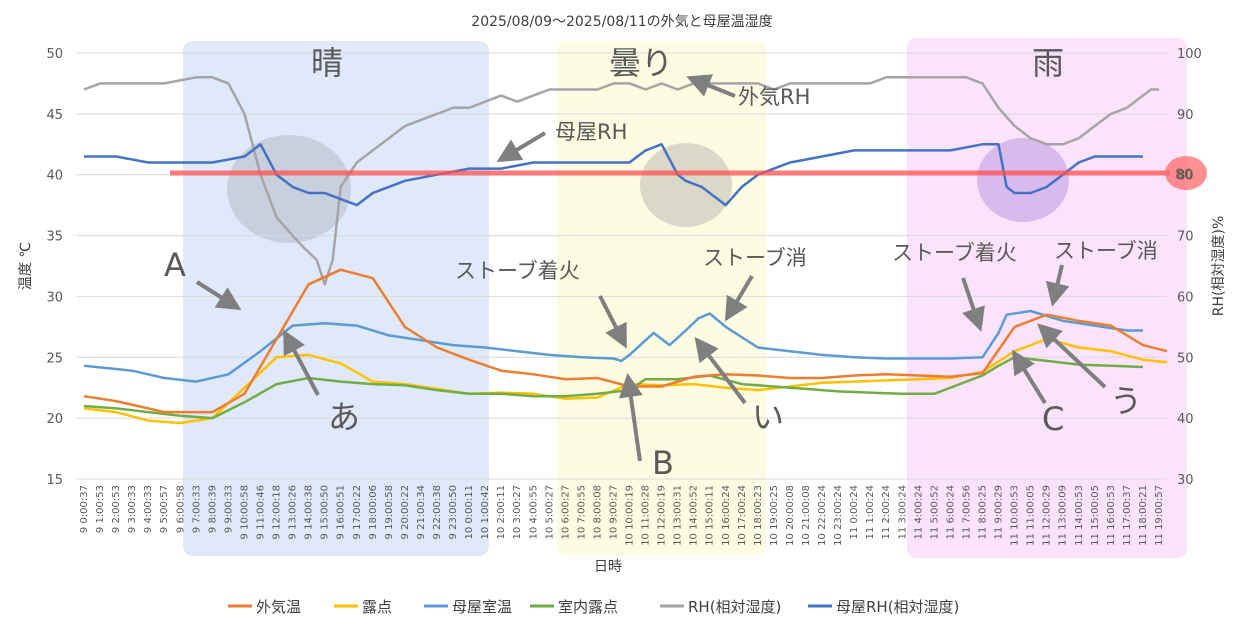 The width and height of the screenshot is (1244, 631). What do you see at coordinates (1095, 515) in the screenshot?
I see `x-tick-label-63: 11 15:00:05` at bounding box center [1095, 515].